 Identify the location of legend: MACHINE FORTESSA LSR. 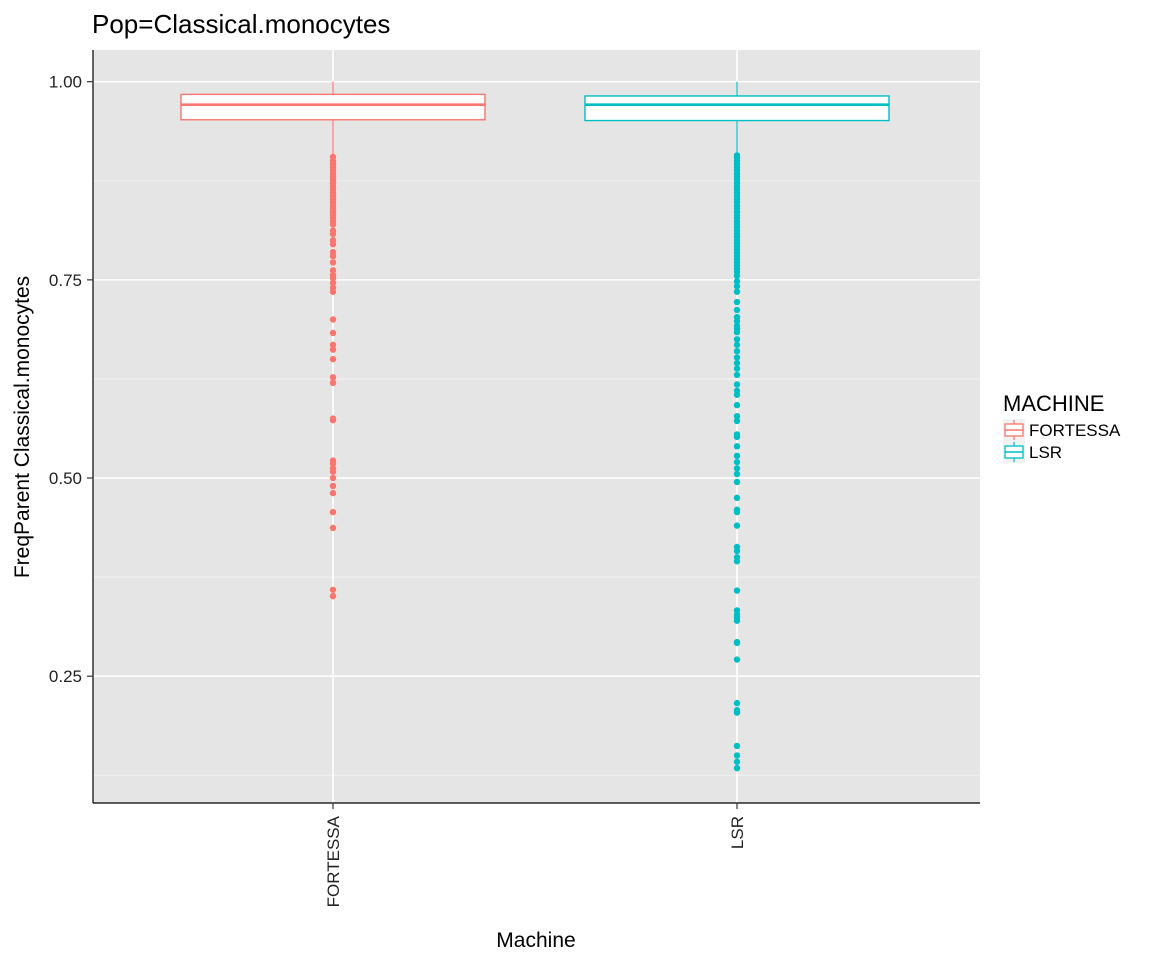
(1062, 427).